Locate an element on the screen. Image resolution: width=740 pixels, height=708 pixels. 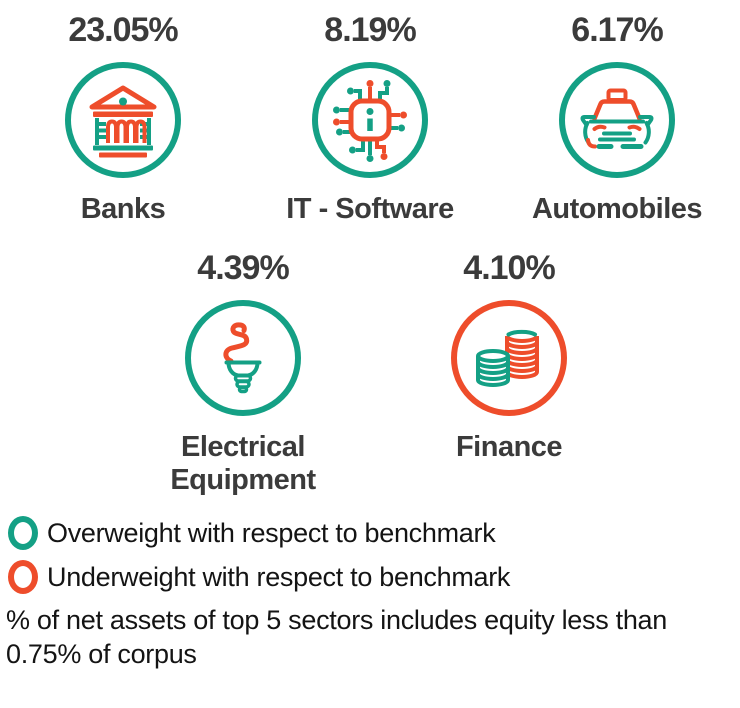
sector-automobiles: 6.17% is located at coordinates (617, 117).